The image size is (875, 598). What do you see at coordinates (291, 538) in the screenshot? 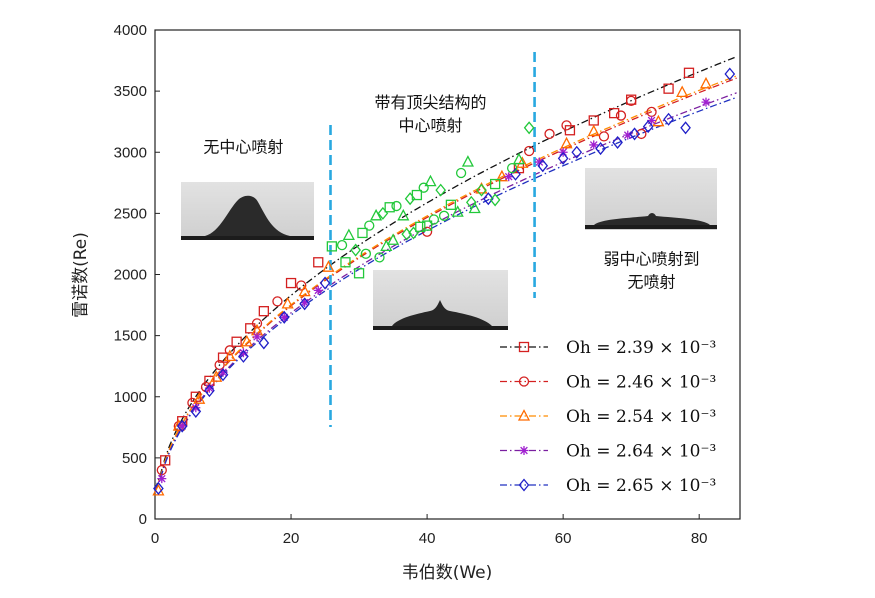
I see `x-tick-label: 20` at bounding box center [291, 538].